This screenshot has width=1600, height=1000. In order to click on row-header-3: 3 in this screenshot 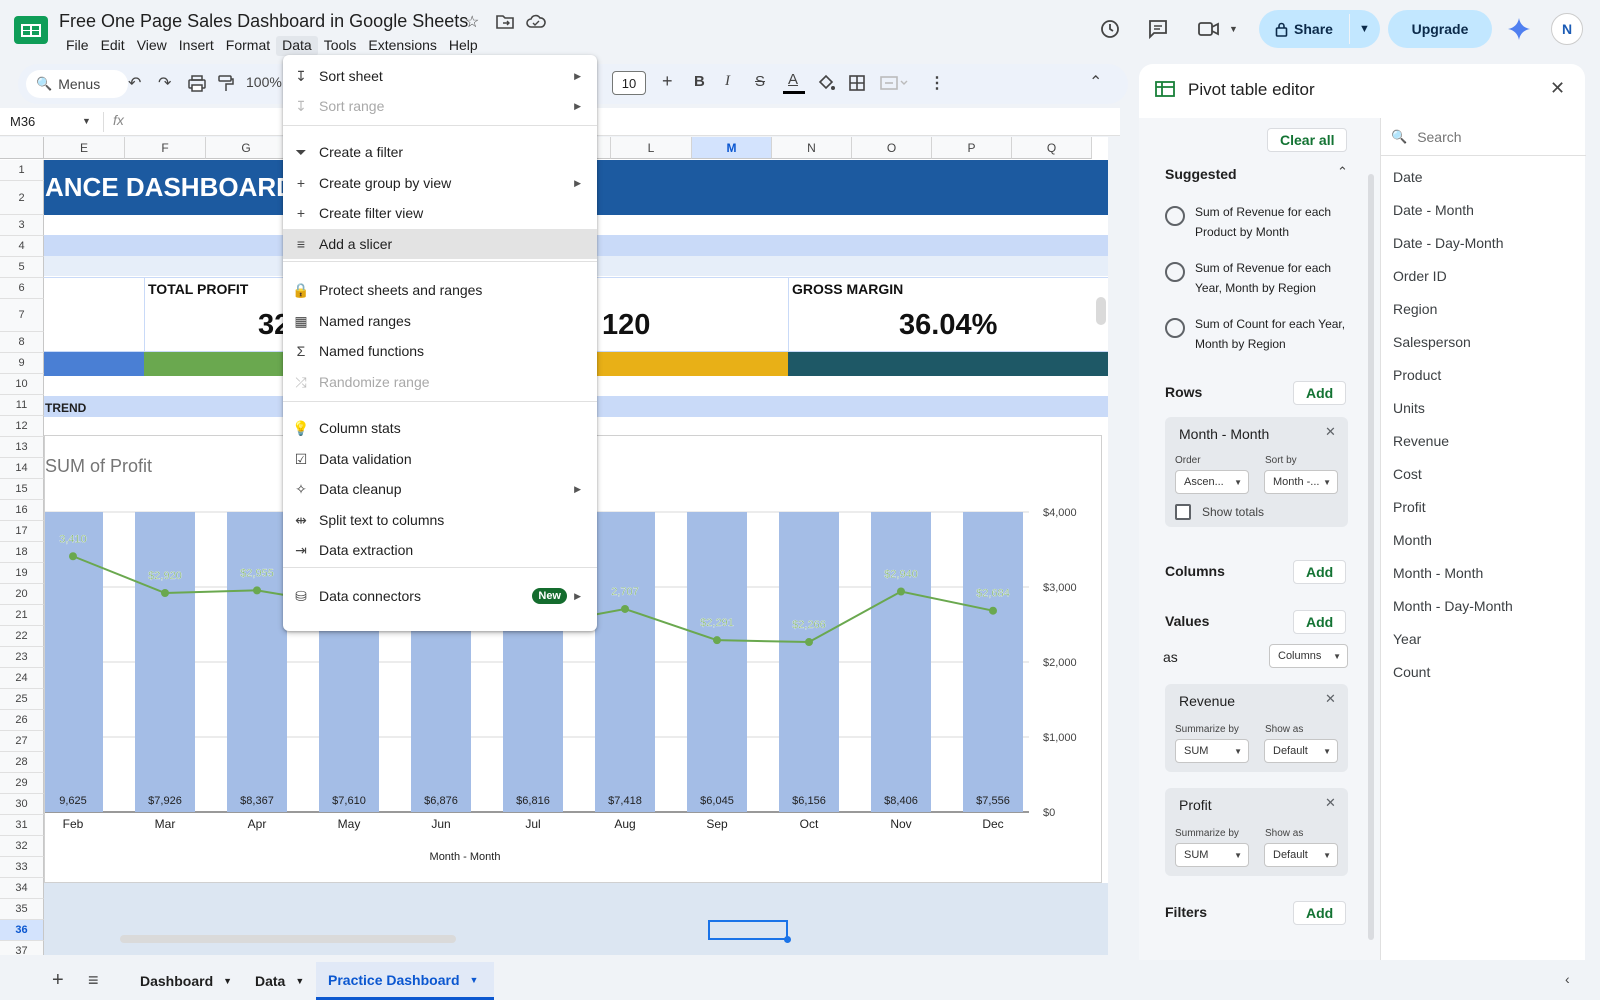, I will do `click(22, 225)`.